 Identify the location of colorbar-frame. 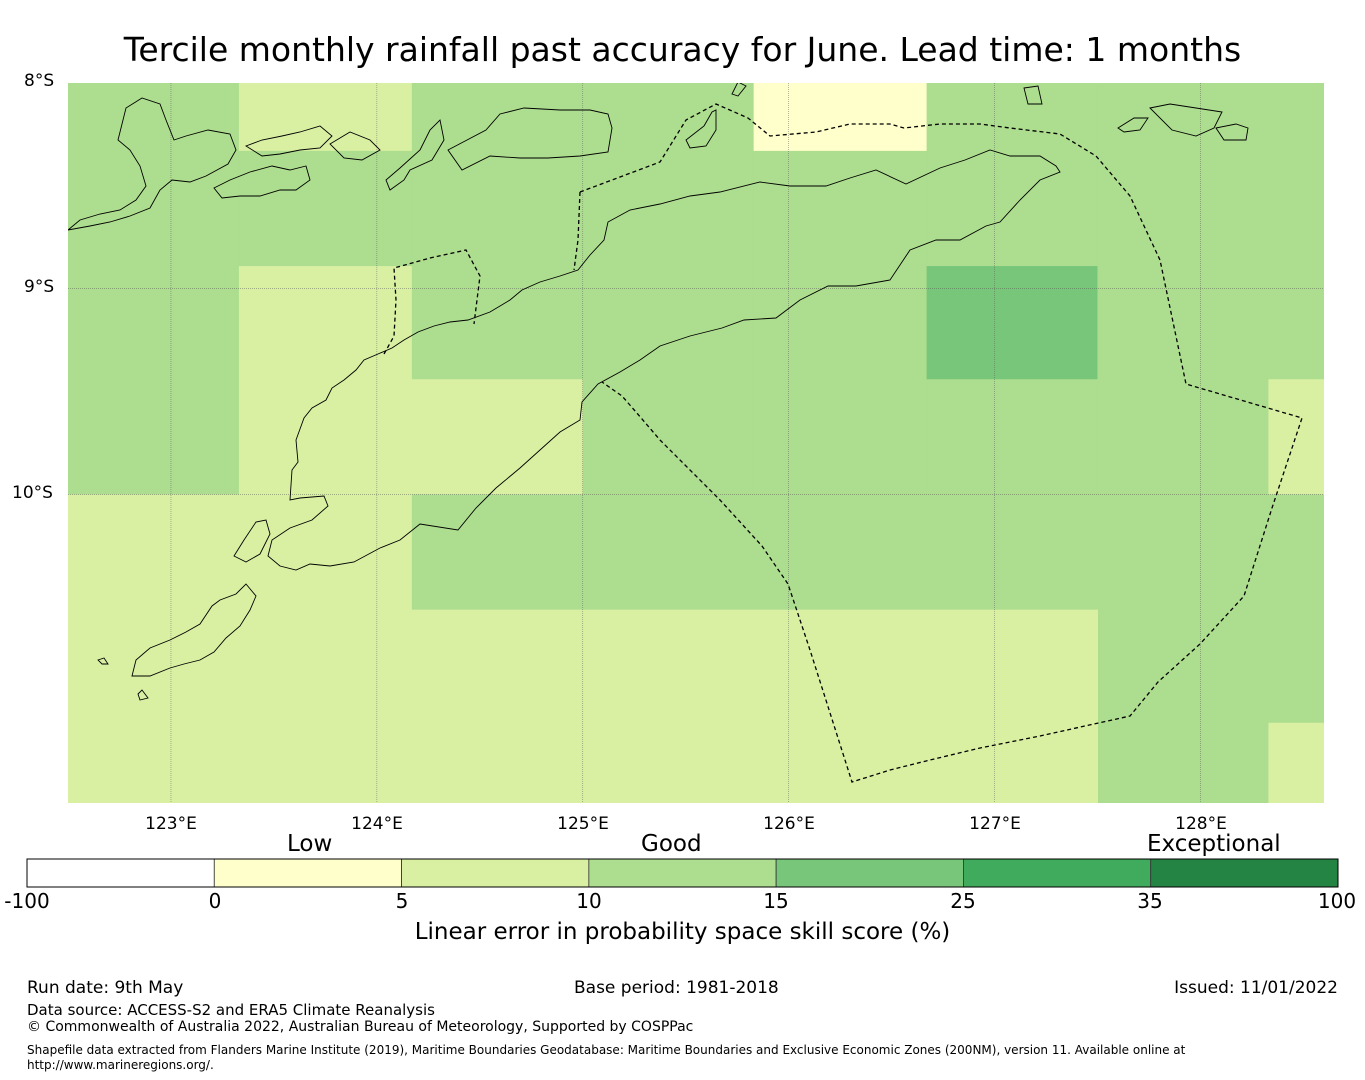
(682, 873).